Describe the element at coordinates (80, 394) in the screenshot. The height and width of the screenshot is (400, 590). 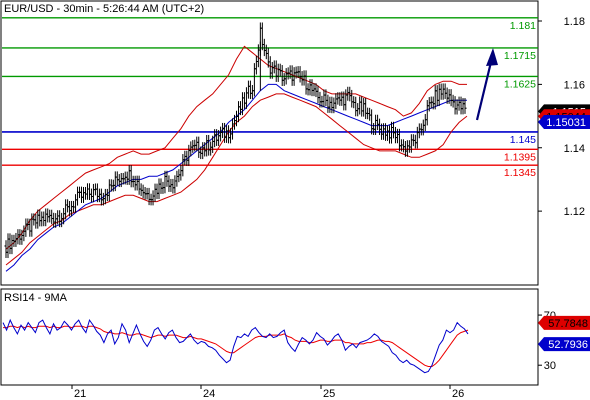
I see `x-tick-label: 21` at that location.